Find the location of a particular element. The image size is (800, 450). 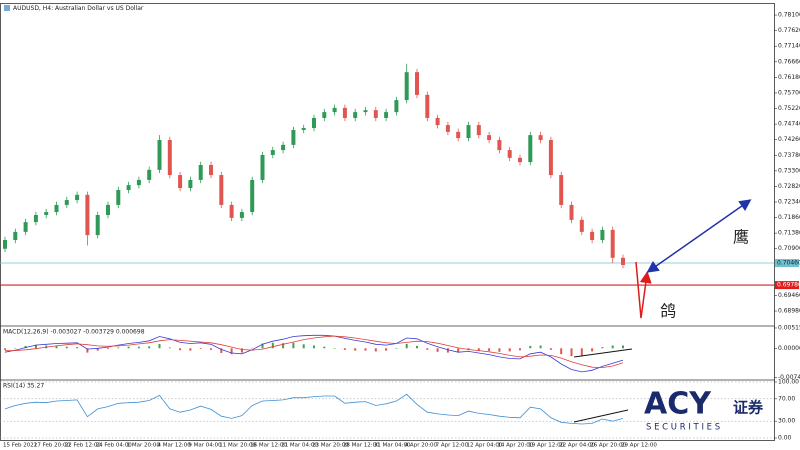

price-label: 0.70460 is located at coordinates (788, 263).